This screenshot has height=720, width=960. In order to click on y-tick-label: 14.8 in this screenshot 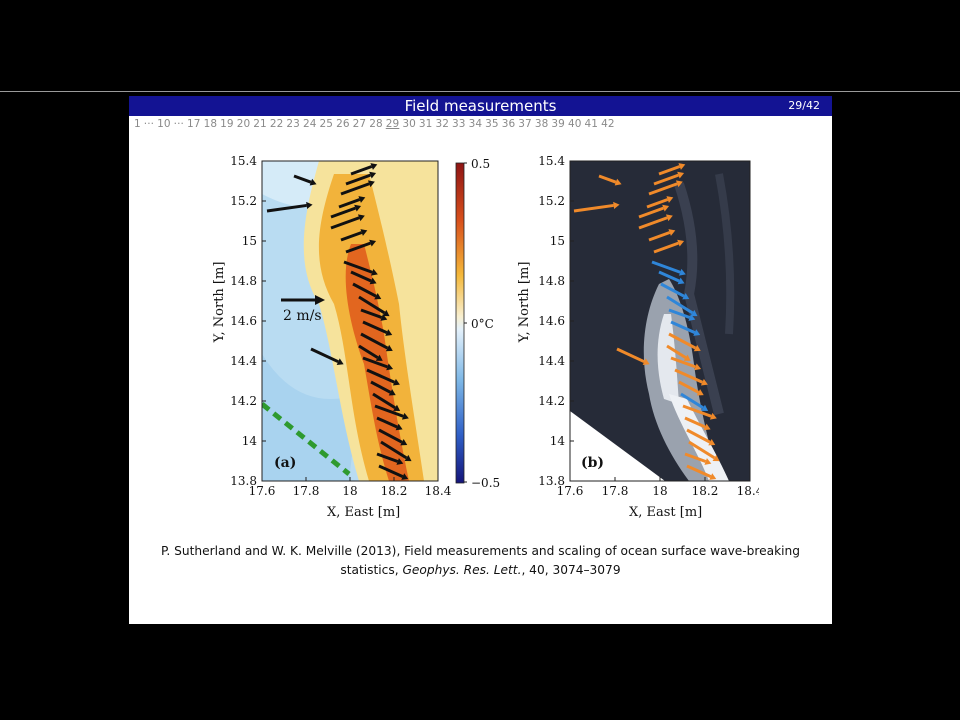, I will do `click(551, 281)`.